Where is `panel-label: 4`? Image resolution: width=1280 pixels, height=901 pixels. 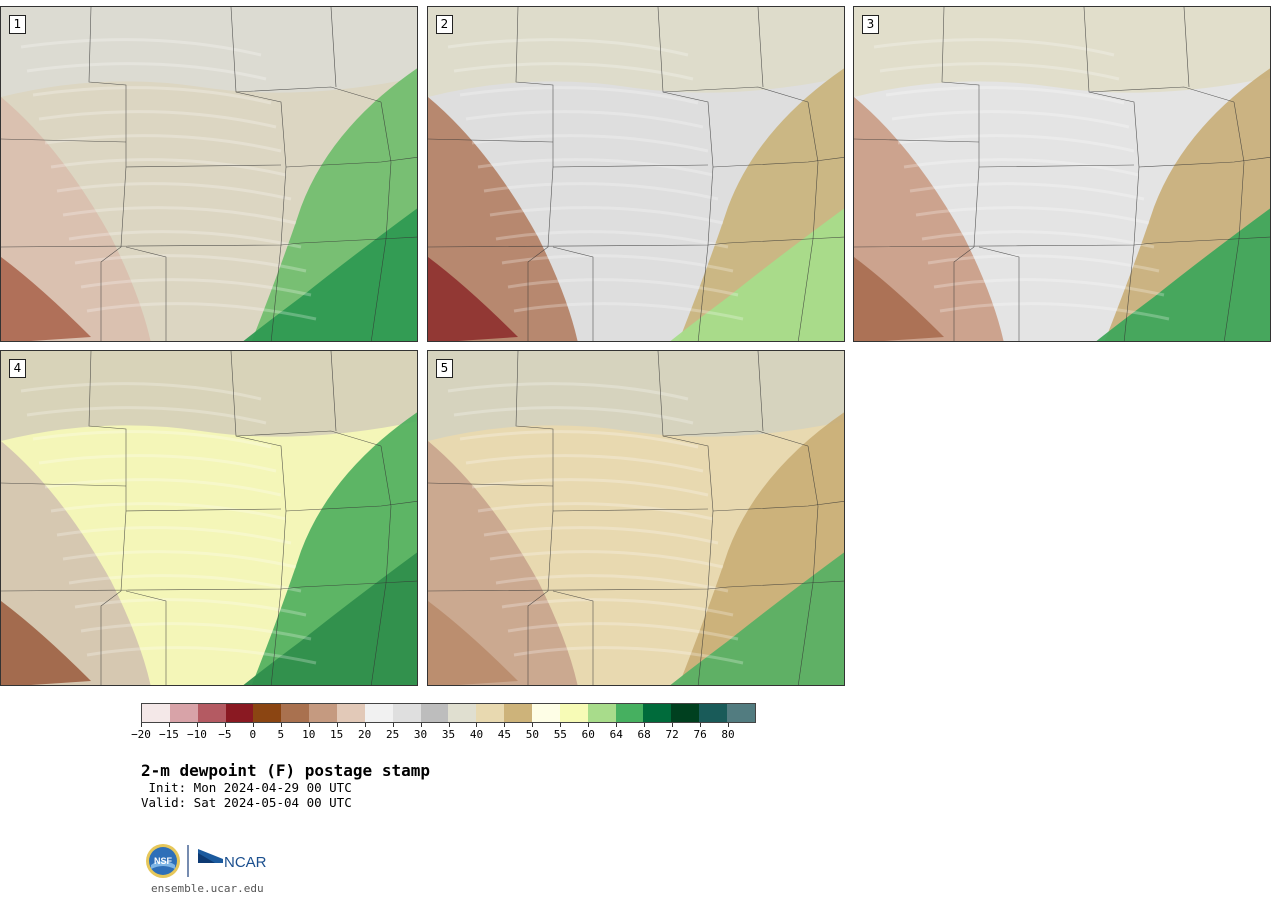
panel-label: 4 is located at coordinates (17, 368).